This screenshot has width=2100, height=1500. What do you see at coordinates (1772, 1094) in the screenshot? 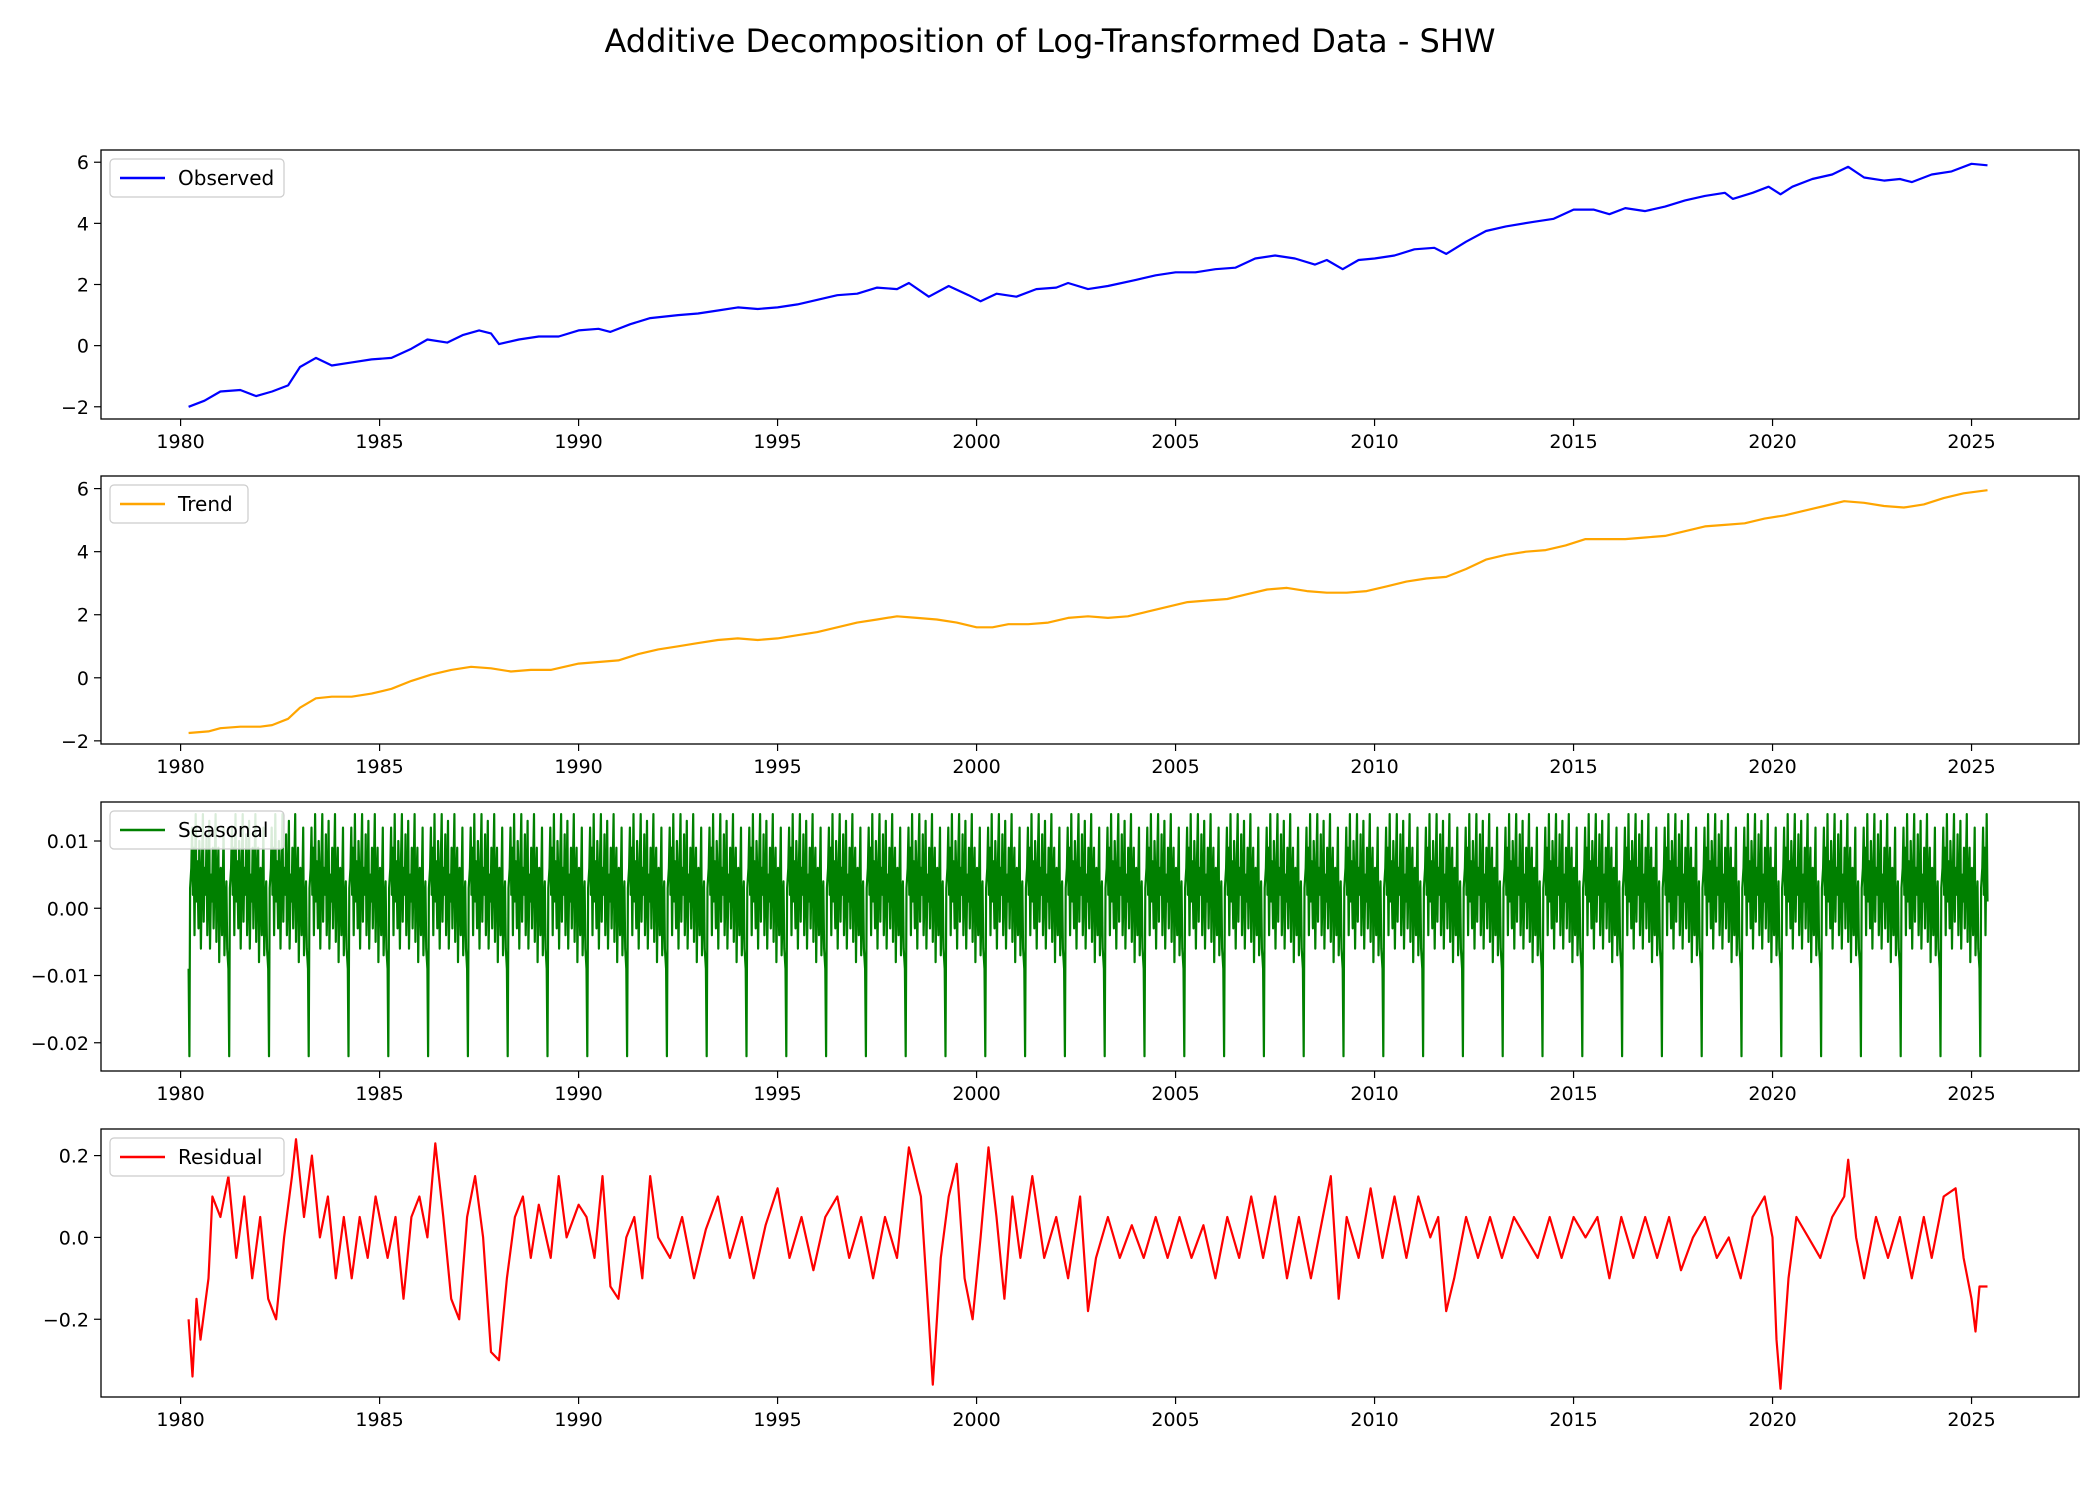
I see `seasonal-x-tick-label: 2020` at bounding box center [1772, 1094].